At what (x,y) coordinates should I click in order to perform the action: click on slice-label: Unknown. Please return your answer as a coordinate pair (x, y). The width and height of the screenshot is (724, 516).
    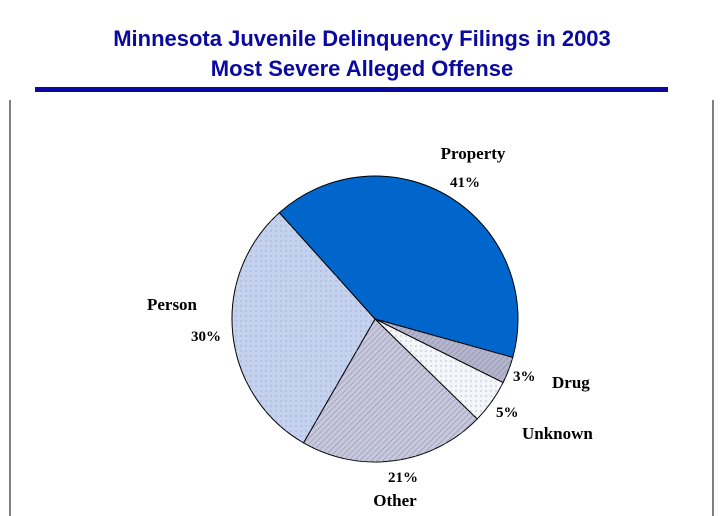
    Looking at the image, I should click on (557, 433).